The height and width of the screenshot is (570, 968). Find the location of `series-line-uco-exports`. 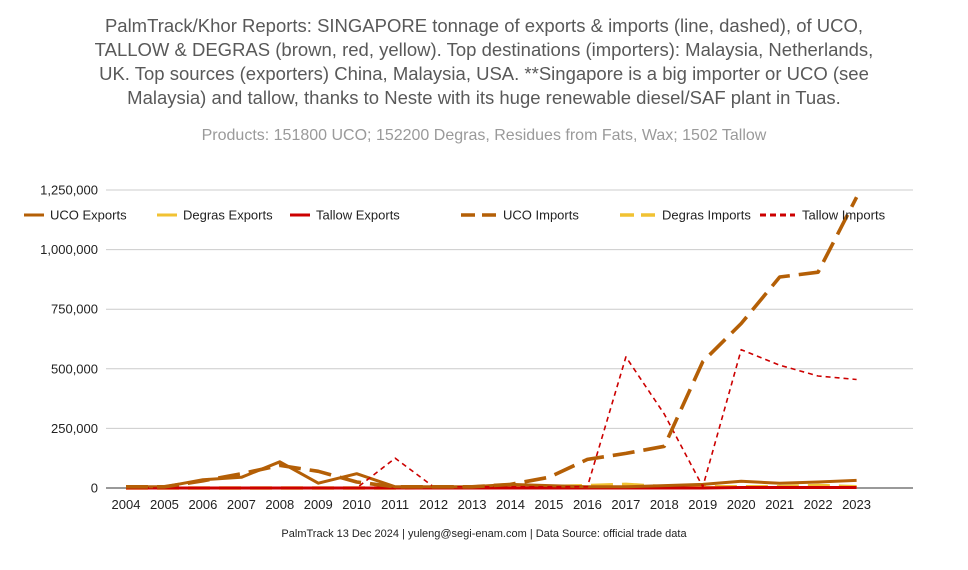

series-line-uco-exports is located at coordinates (491, 474).